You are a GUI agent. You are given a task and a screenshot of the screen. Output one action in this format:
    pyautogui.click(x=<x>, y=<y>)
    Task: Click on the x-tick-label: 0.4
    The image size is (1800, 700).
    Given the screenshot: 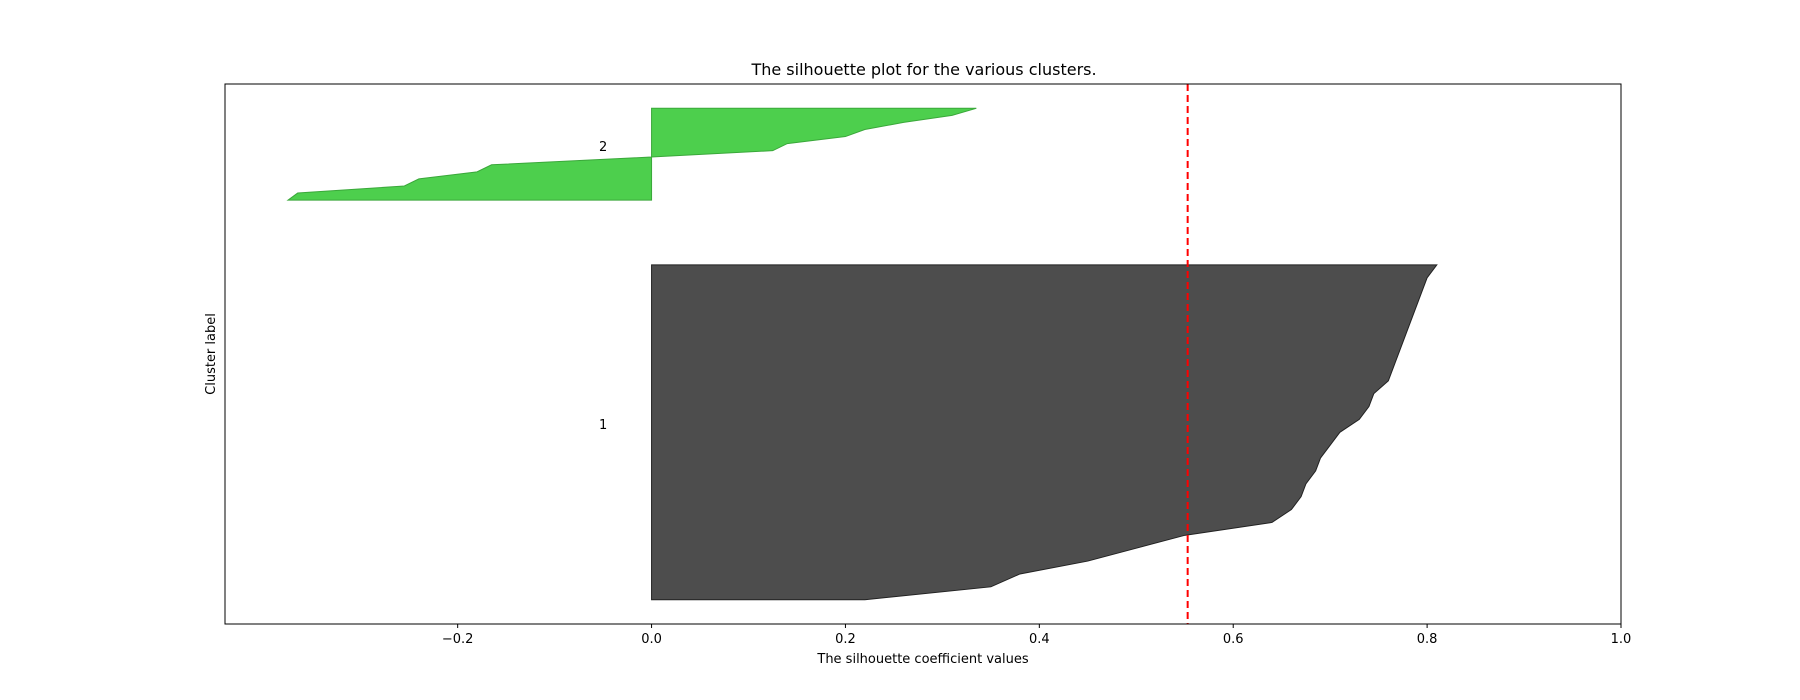 What is the action you would take?
    pyautogui.click(x=1039, y=639)
    